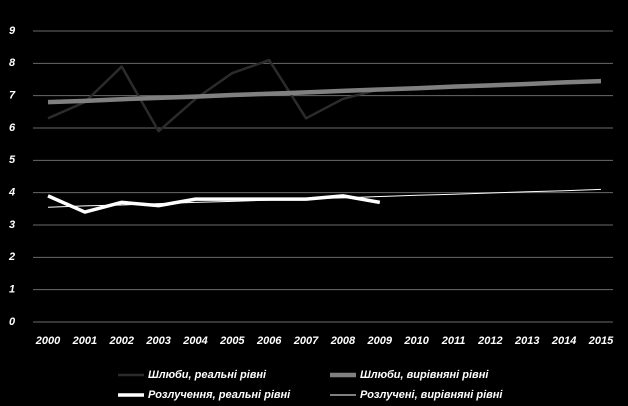  I want to click on x-tick-label: 2006, so click(269, 341).